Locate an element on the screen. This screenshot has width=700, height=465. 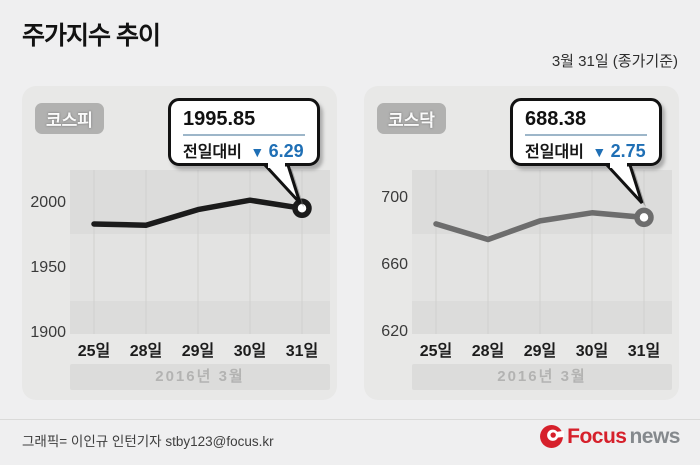
callout-delta: 2.75 is located at coordinates (628, 151).